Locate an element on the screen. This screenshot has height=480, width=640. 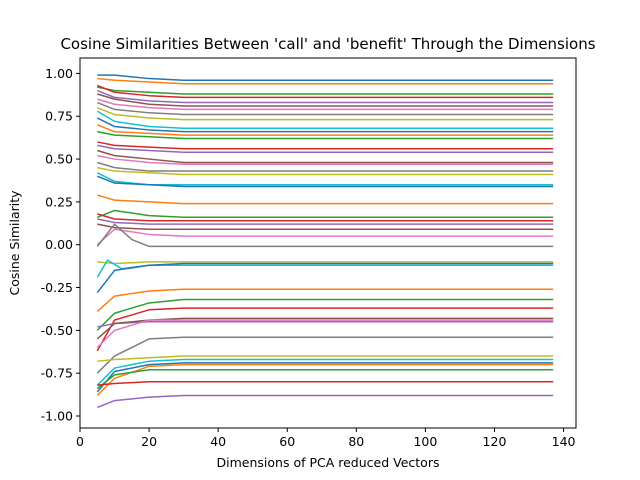
x-axis-label: Dimensions of PCA reduced Vectors is located at coordinates (328, 462).